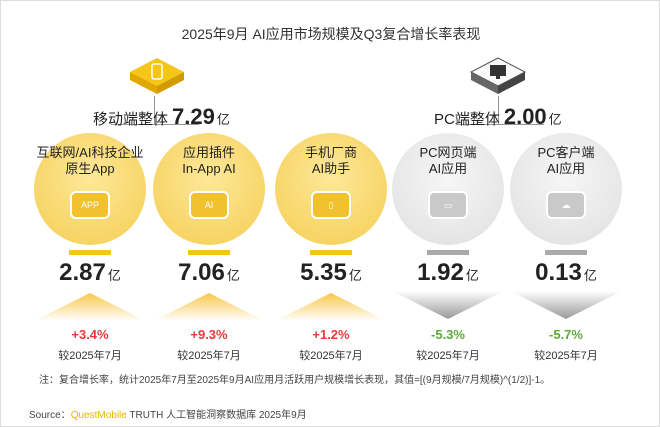 This screenshot has height=427, width=660. I want to click on pc-total: PC端整体 2.00 亿, so click(498, 116).